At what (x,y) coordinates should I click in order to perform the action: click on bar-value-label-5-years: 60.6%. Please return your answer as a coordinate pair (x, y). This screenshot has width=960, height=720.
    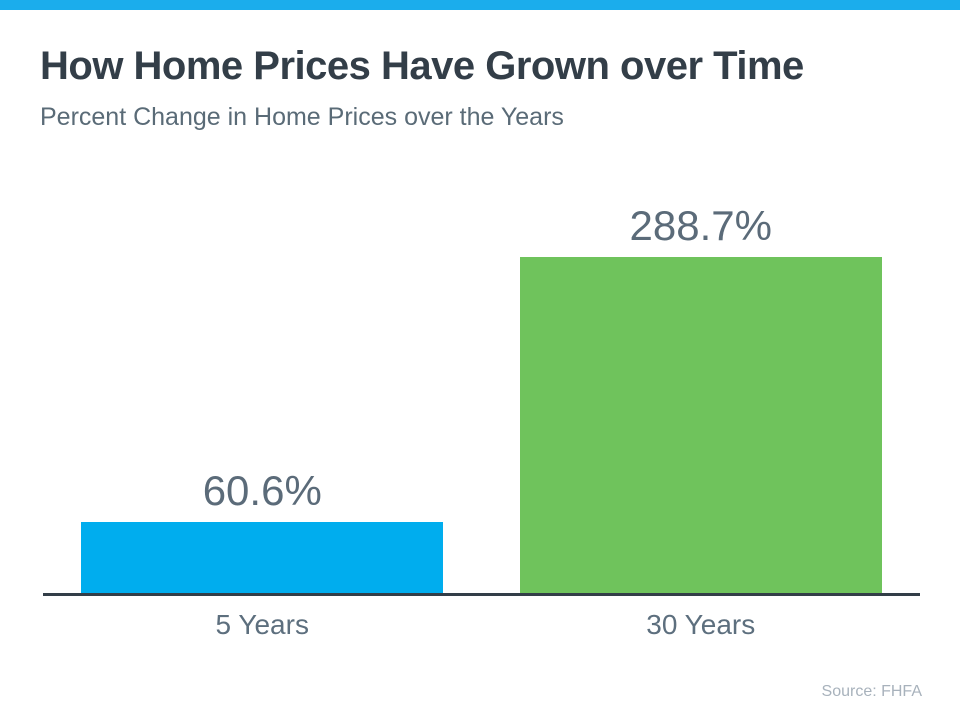
    Looking at the image, I should click on (262, 490).